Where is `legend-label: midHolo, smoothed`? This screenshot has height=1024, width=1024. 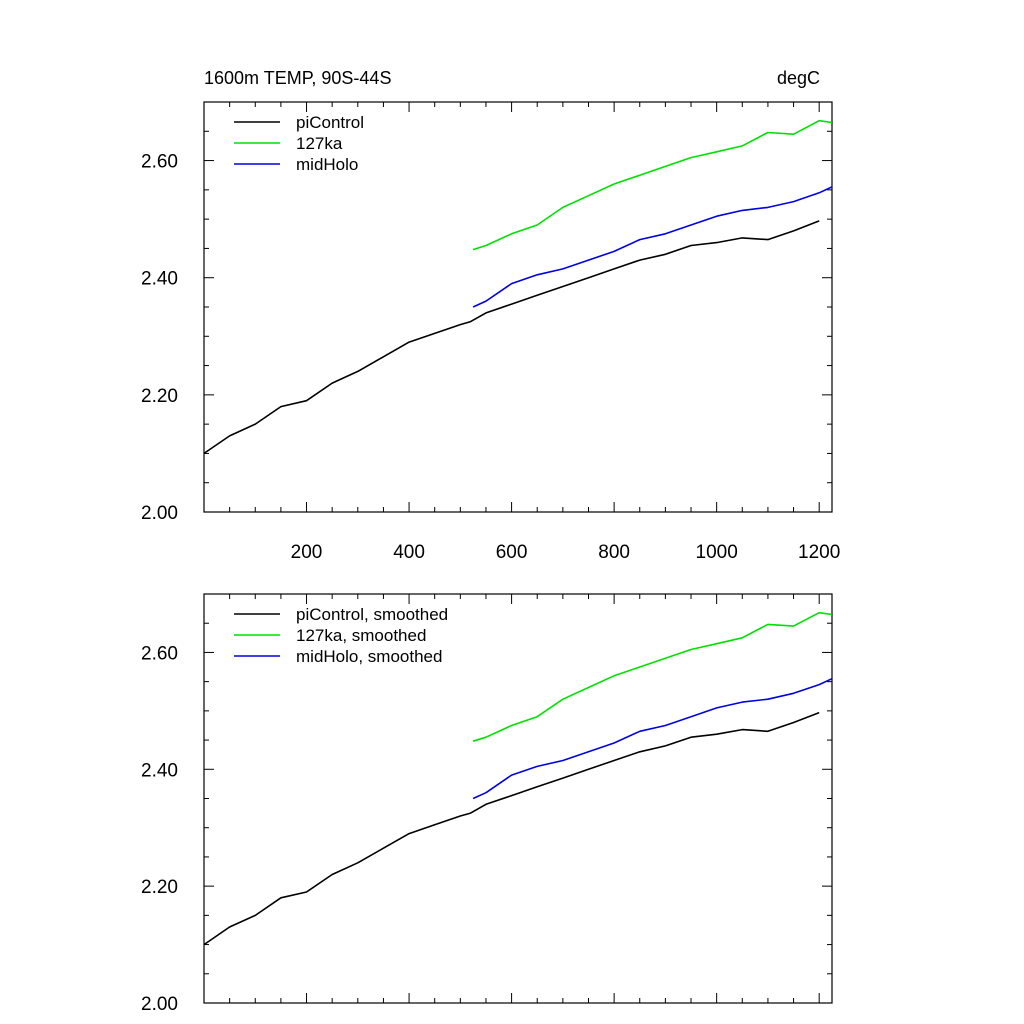
legend-label: midHolo, smoothed is located at coordinates (369, 656).